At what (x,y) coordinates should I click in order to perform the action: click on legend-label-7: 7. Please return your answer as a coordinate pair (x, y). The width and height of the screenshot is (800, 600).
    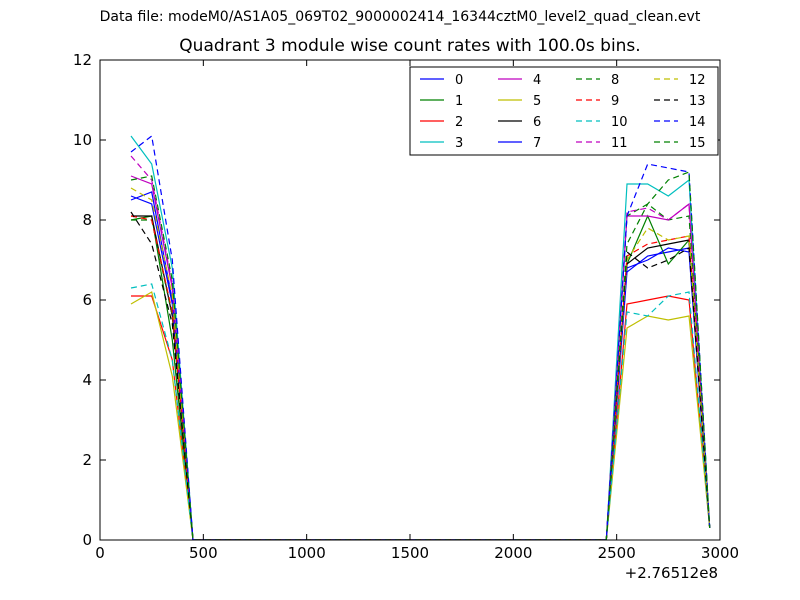
    Looking at the image, I should click on (537, 143).